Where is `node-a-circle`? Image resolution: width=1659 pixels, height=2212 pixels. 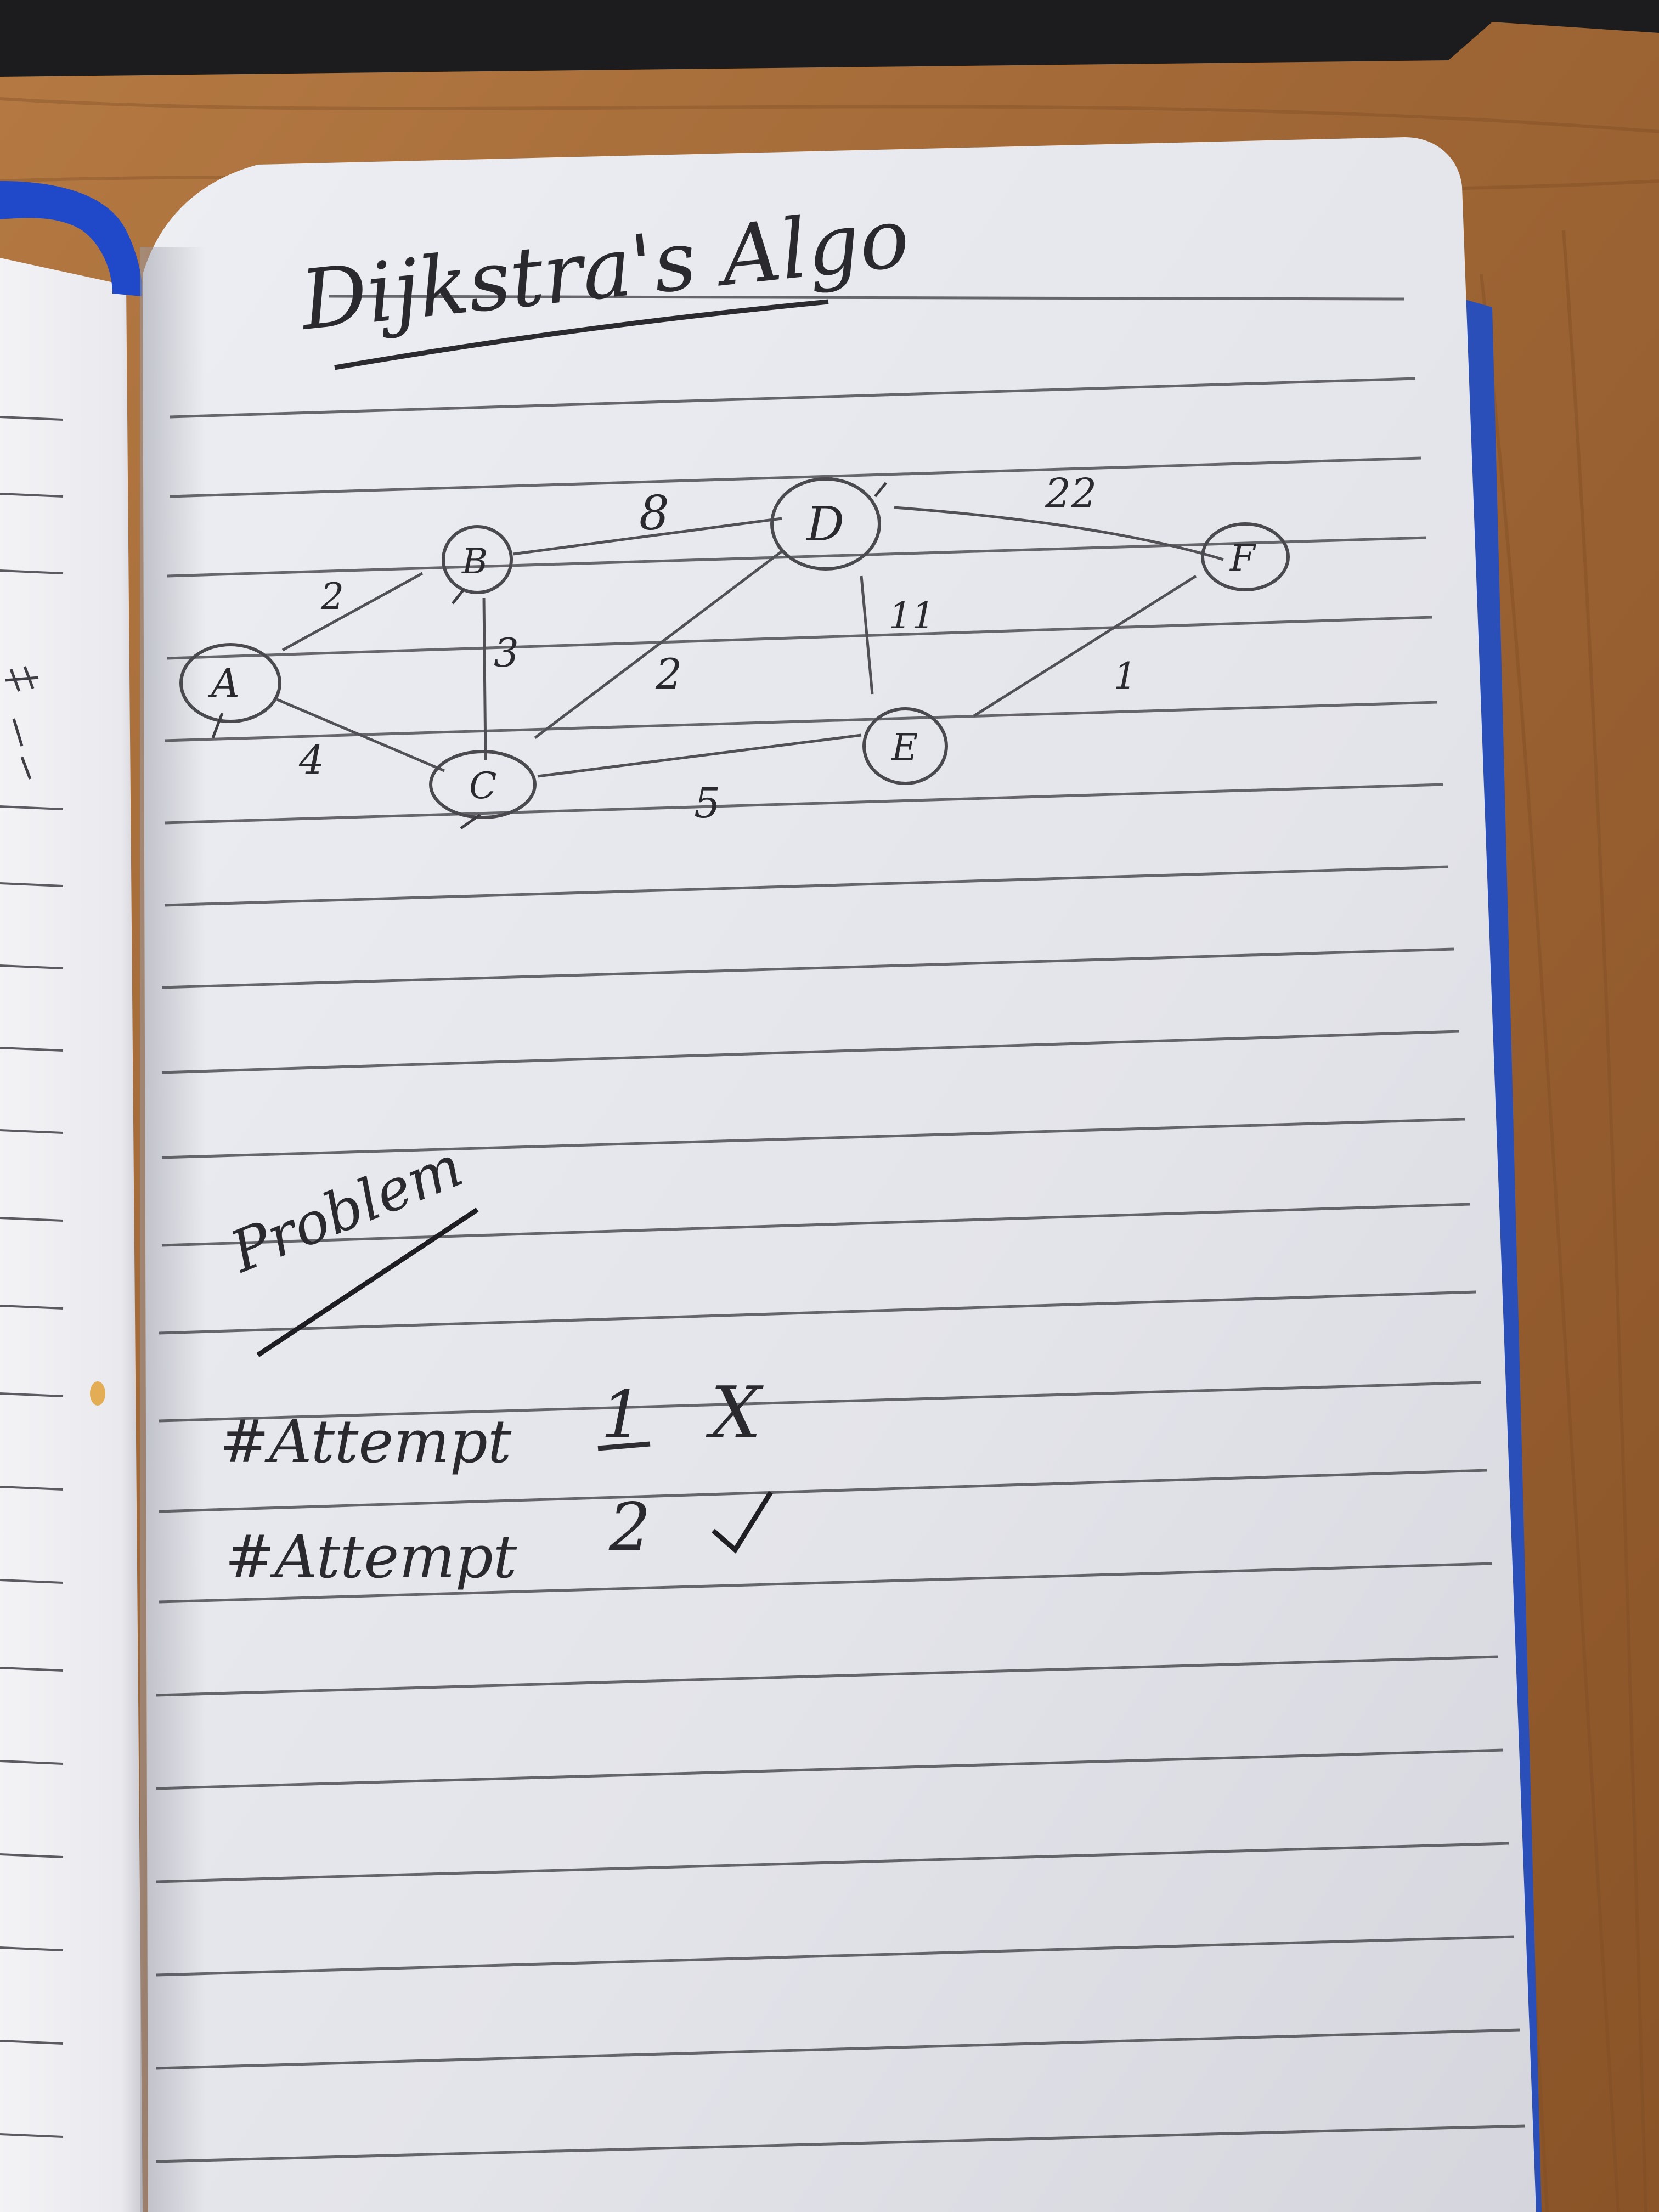 node-a-circle is located at coordinates (230, 683).